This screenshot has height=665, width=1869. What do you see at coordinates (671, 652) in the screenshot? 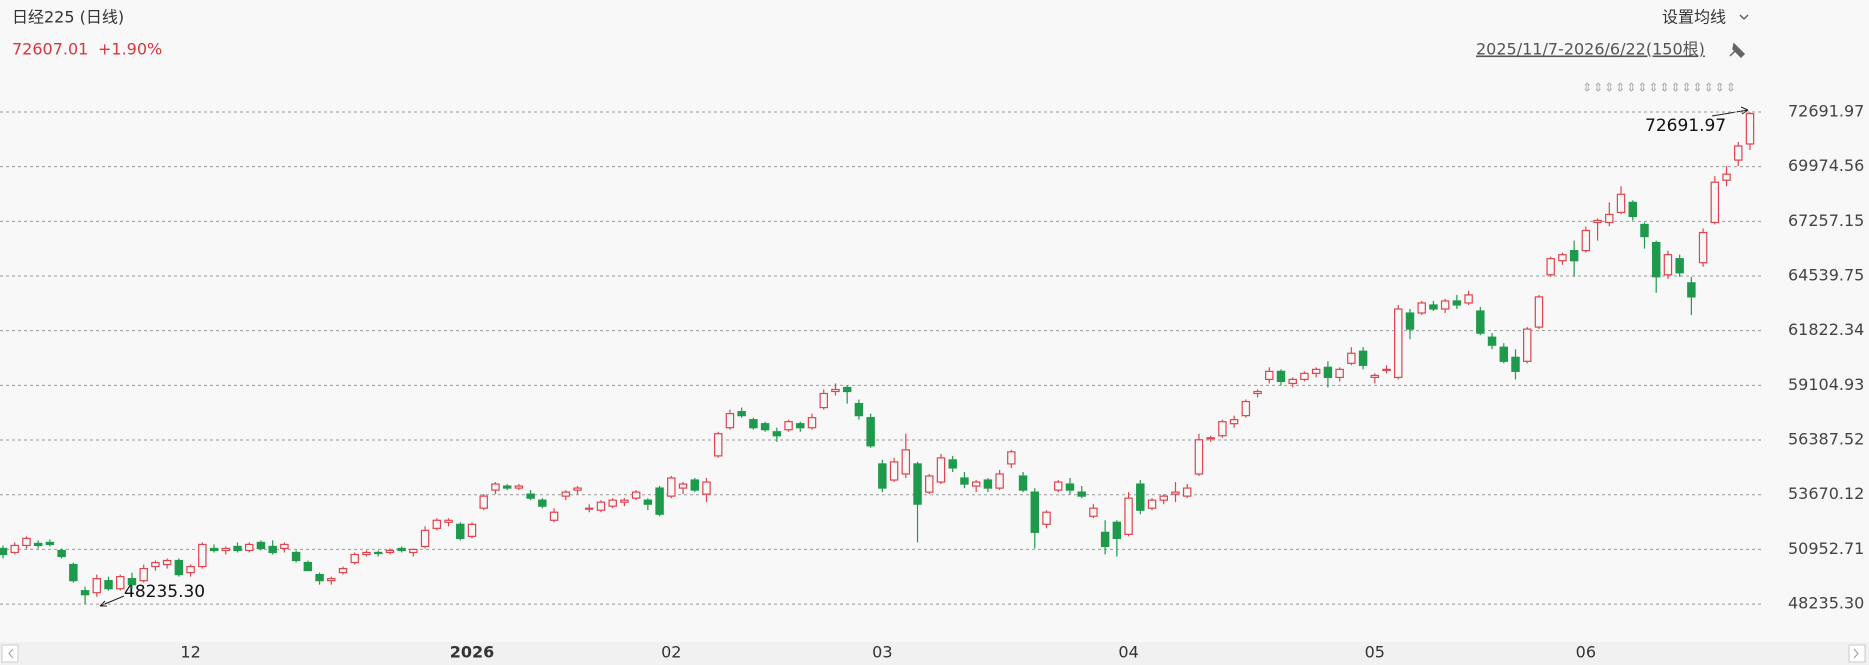
I see `x-tick-label: 02` at bounding box center [671, 652].